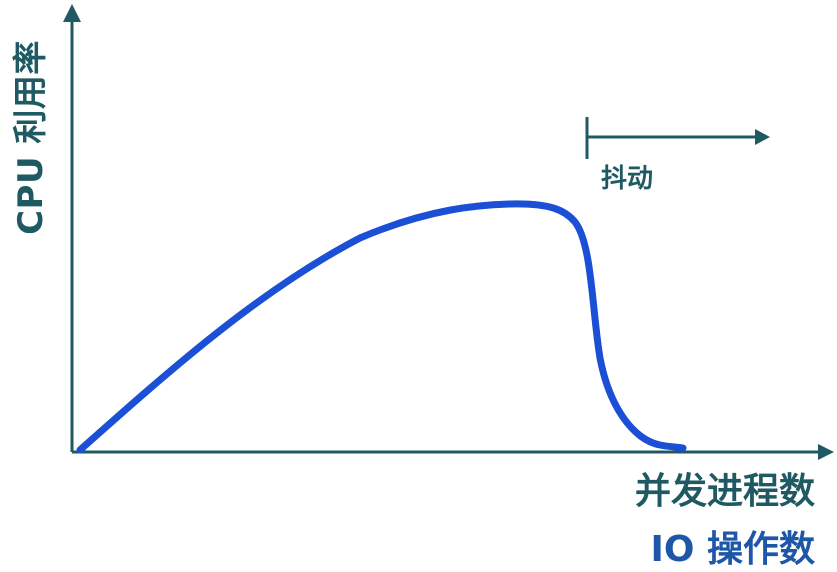 Image resolution: width=837 pixels, height=572 pixels. I want to click on y-axis-arrowhead, so click(72, 13).